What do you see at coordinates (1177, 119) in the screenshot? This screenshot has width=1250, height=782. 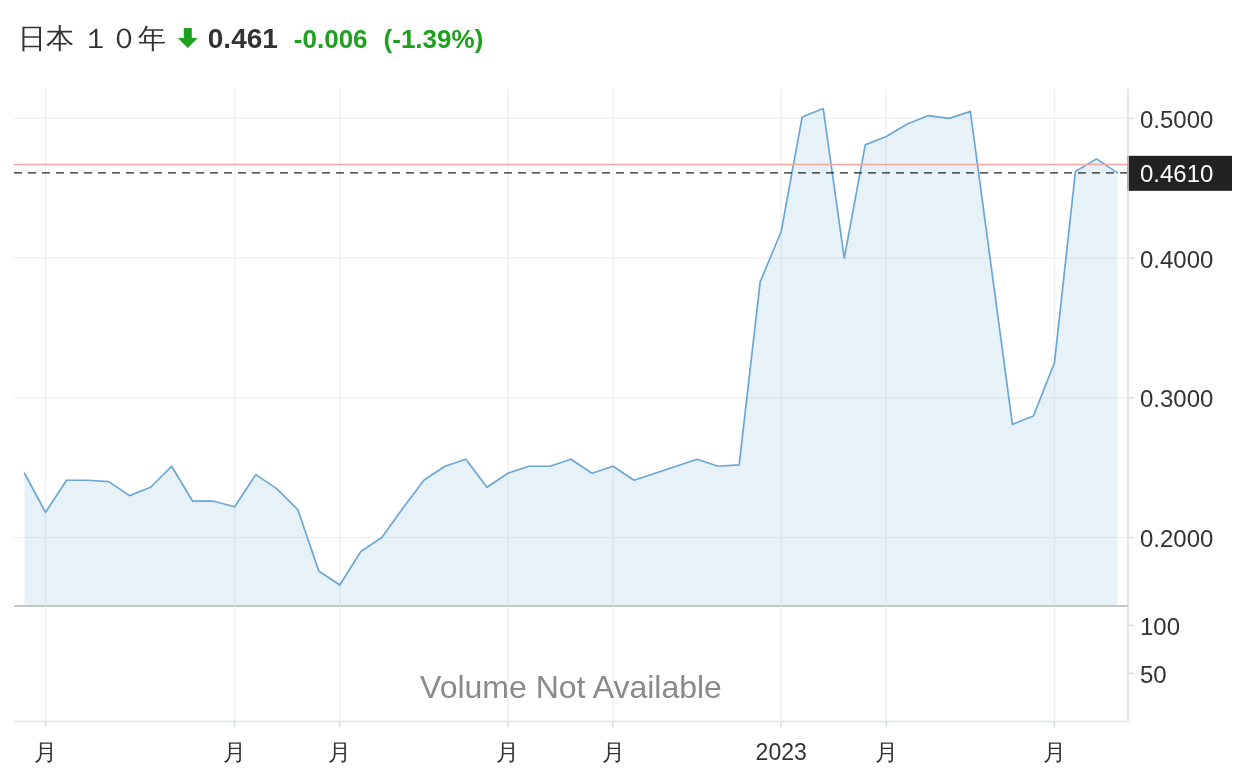 I see `y-tick-label: 0.5000` at bounding box center [1177, 119].